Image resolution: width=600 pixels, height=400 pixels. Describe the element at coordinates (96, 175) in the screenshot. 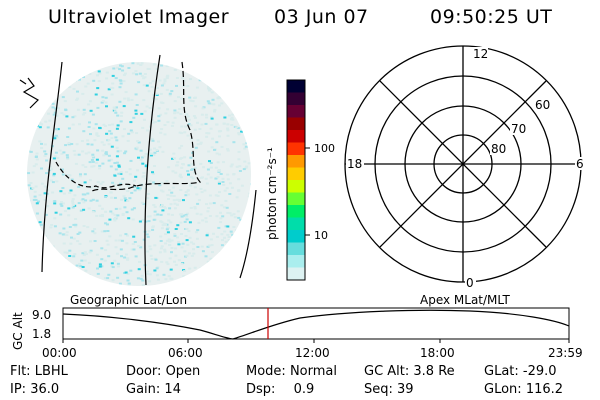

I see `boundary-line` at that location.